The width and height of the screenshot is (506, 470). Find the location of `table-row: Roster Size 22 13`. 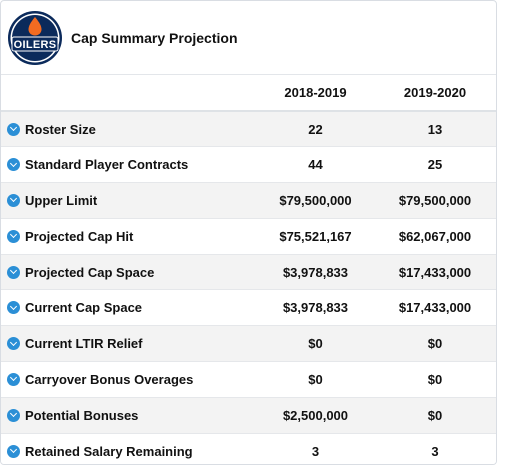

table-row: Roster Size 22 13 is located at coordinates (248, 128).